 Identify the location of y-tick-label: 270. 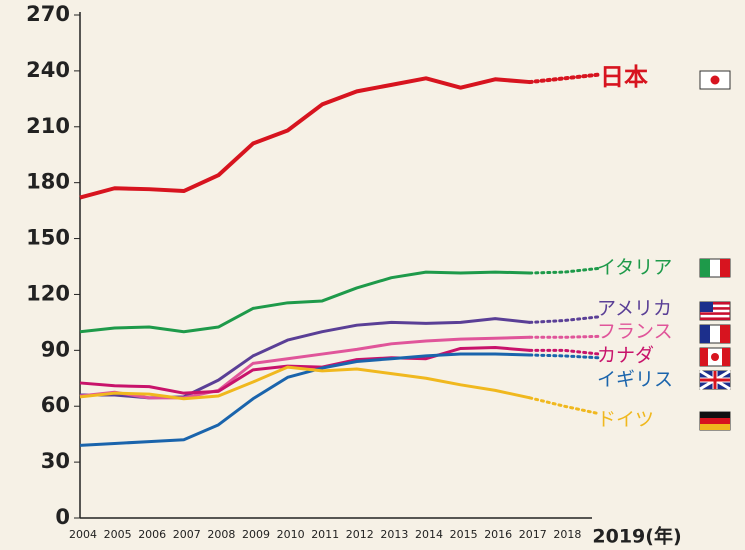
(48, 14).